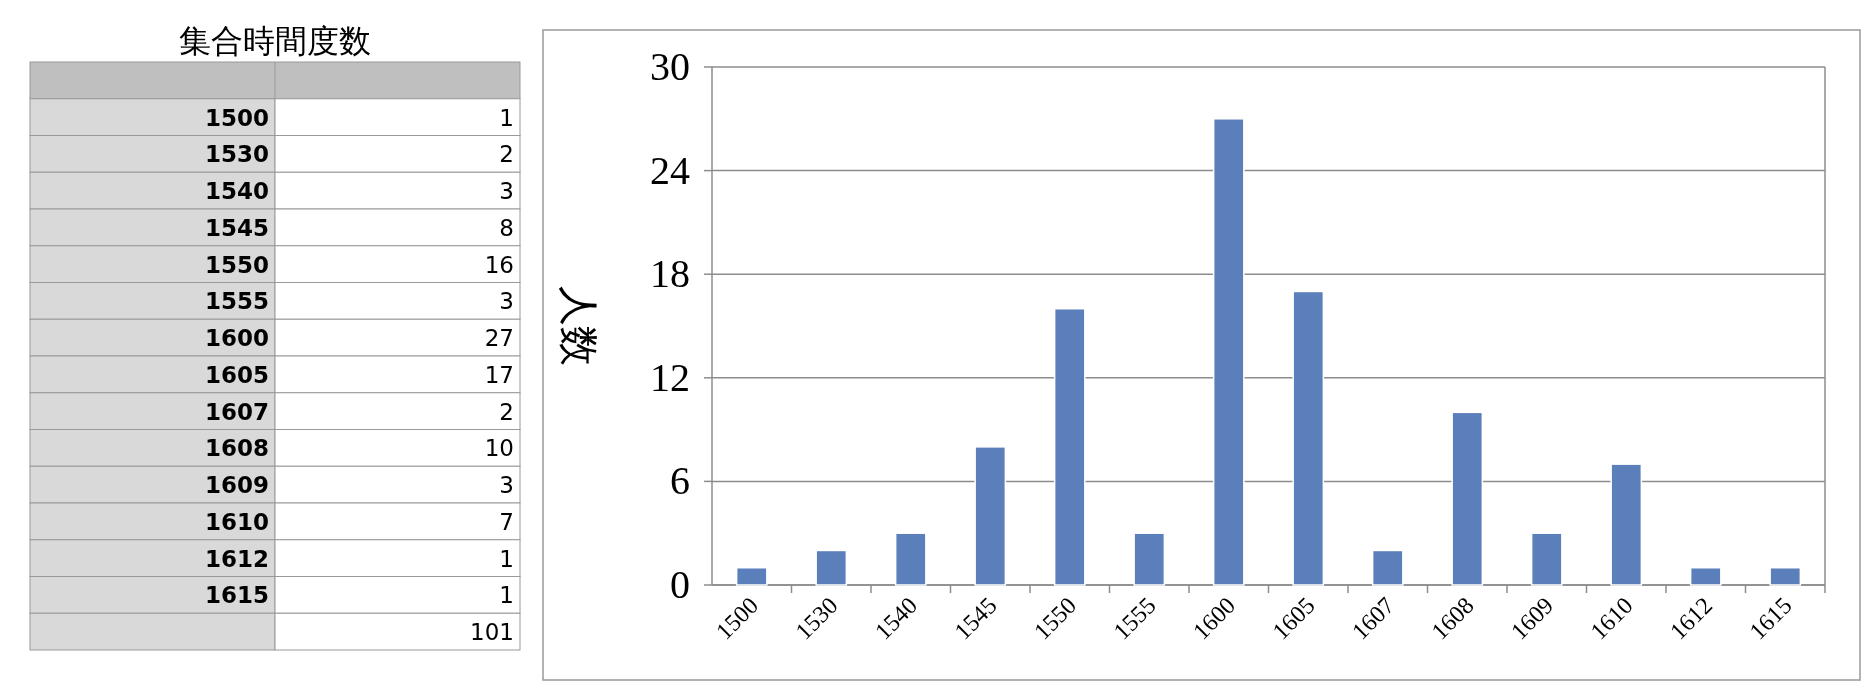  What do you see at coordinates (680, 584) in the screenshot?
I see `y-tick-label: 0` at bounding box center [680, 584].